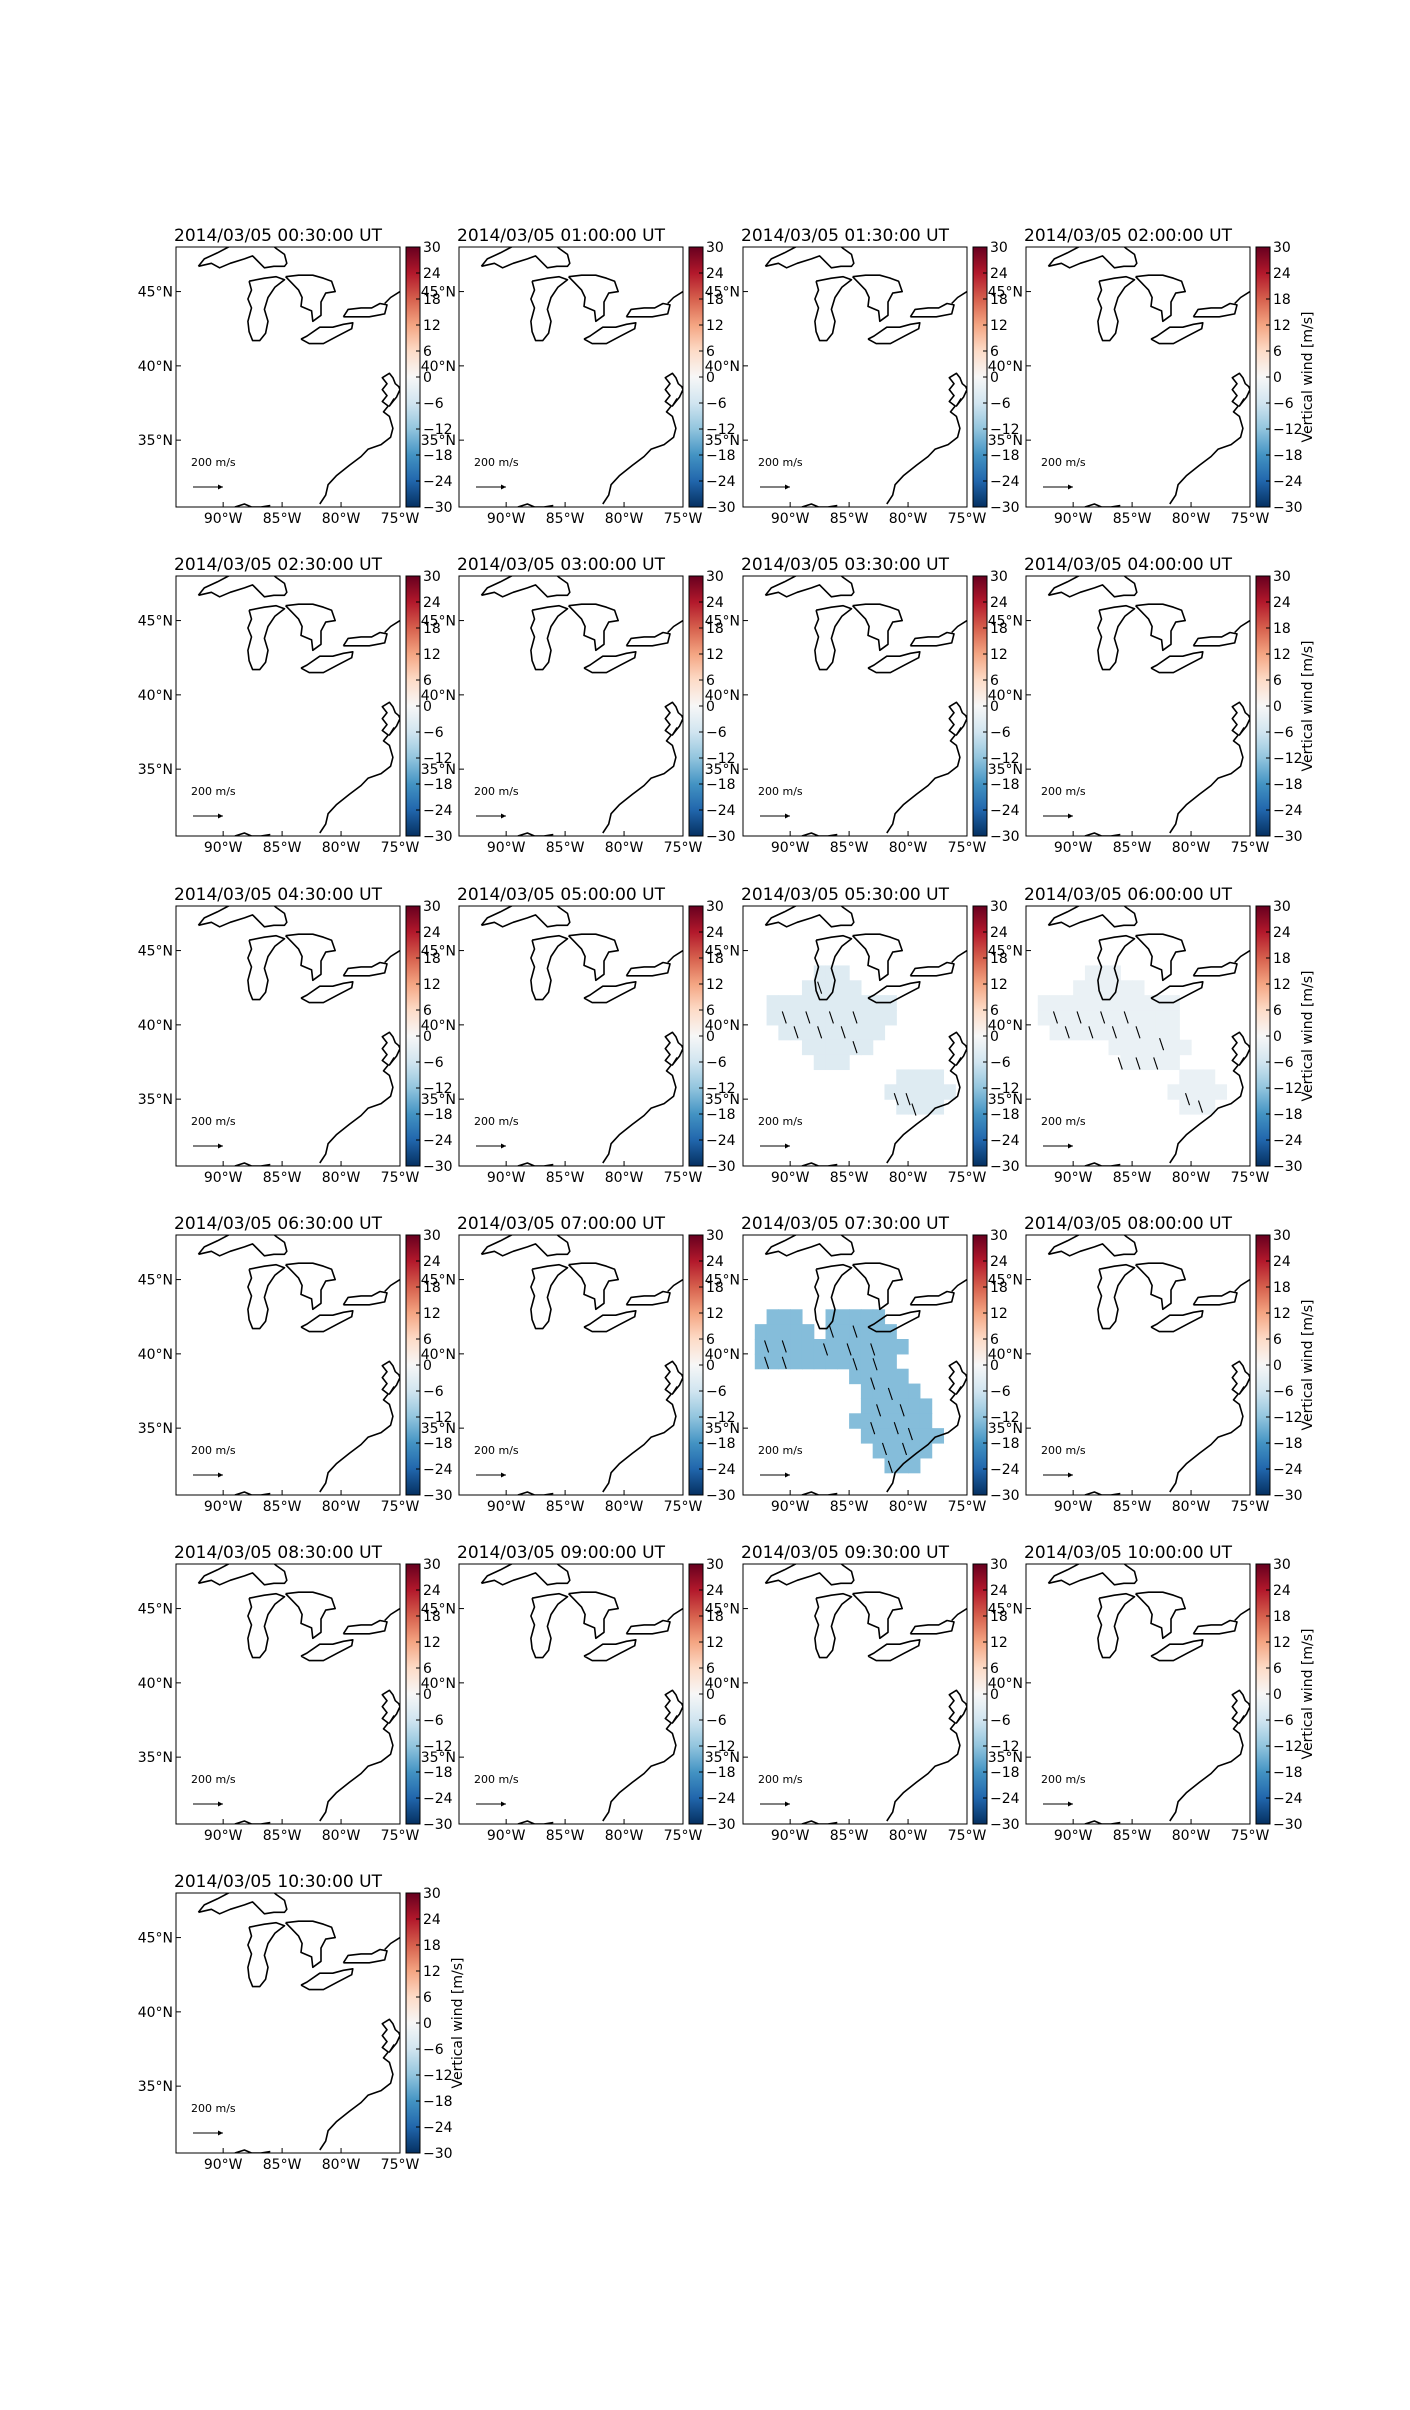 The height and width of the screenshot is (2410, 1410). Describe the element at coordinates (787, 487) in the screenshot. I see `arrow-key-head` at that location.